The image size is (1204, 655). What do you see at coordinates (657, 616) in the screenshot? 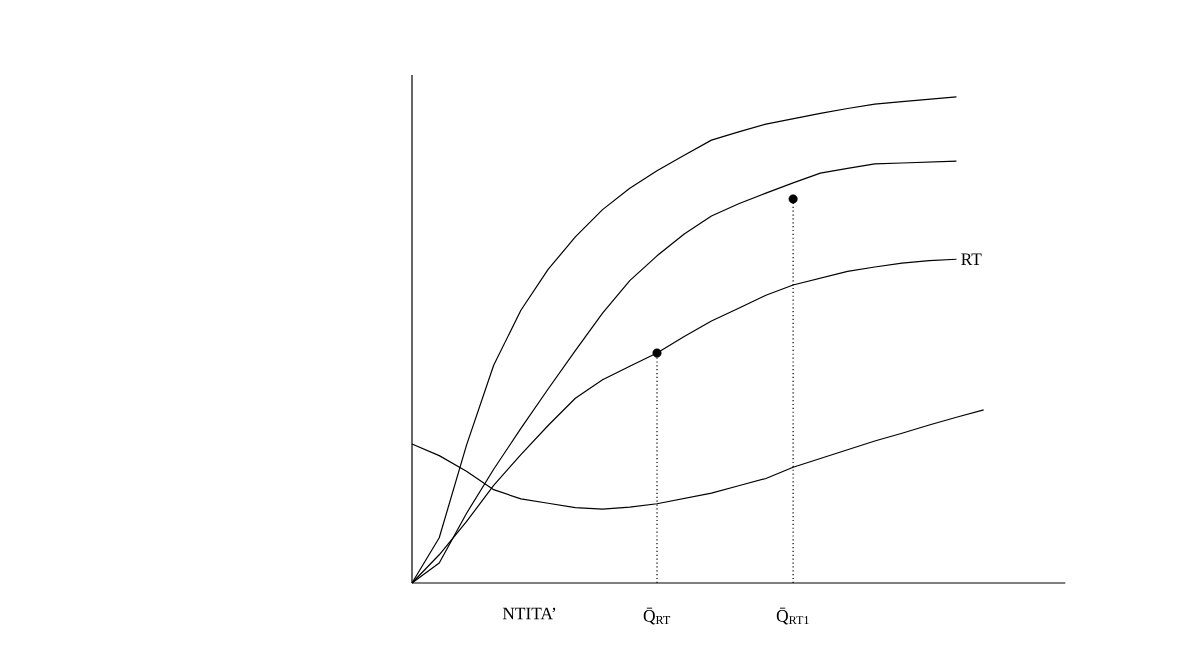
I see `x-tick-label: Q̄$_{RT}$` at bounding box center [657, 616].